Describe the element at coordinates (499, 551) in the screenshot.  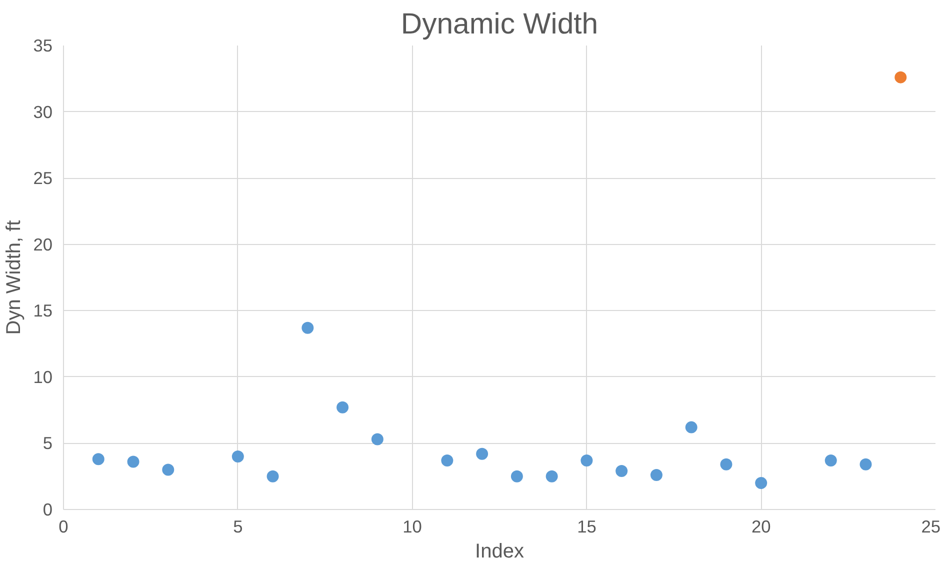
I see `x-axis-title: Index` at that location.